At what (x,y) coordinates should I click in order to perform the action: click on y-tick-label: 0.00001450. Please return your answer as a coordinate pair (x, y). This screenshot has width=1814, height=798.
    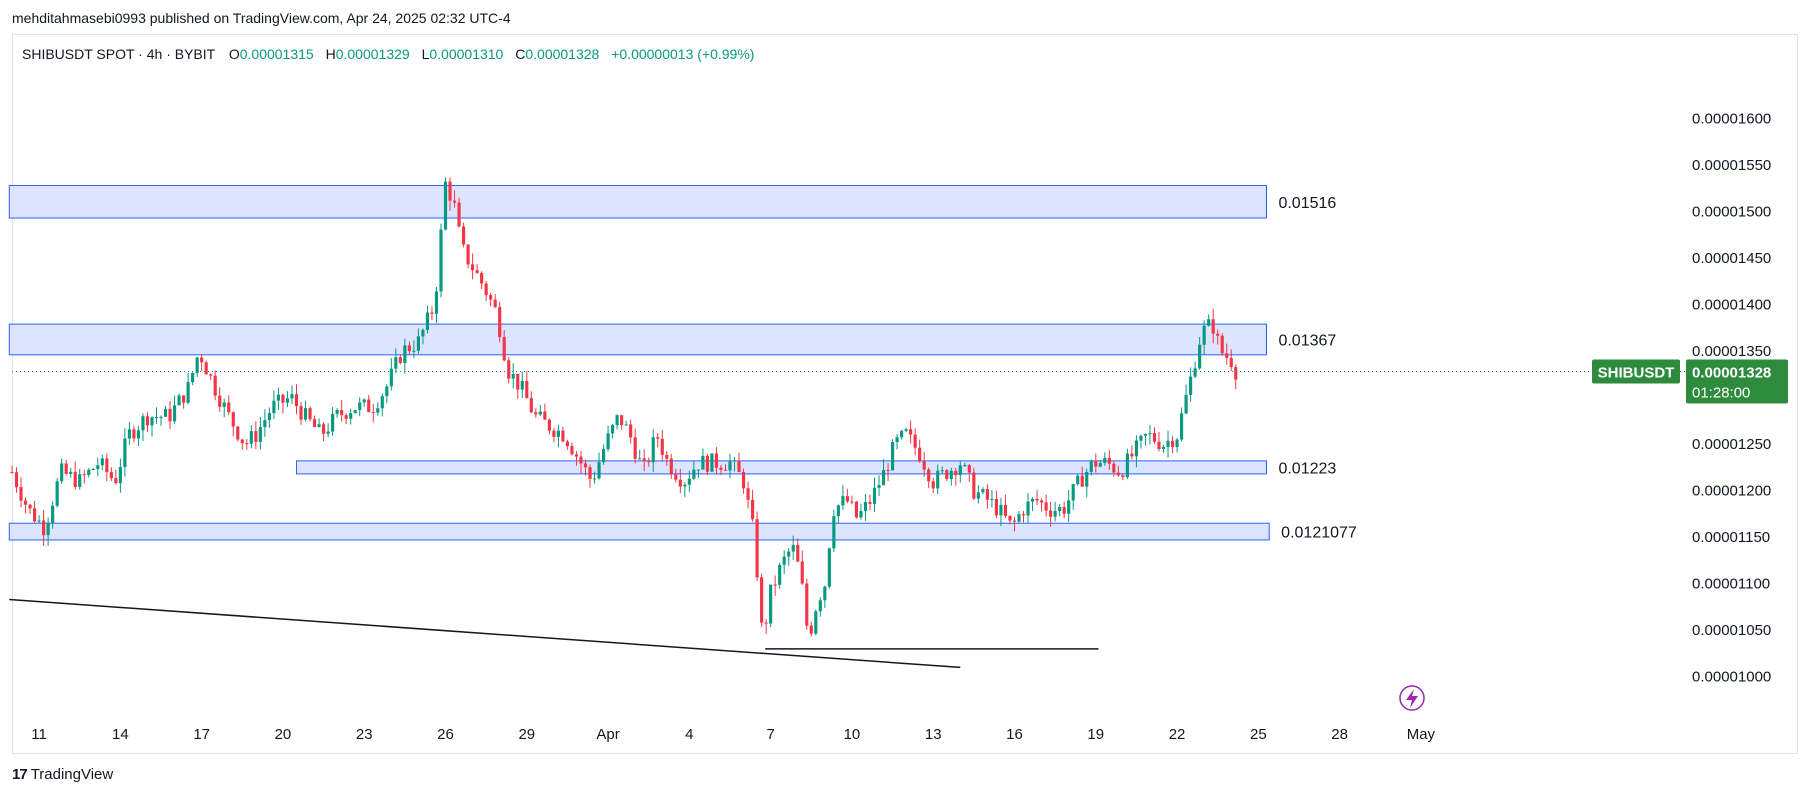
    Looking at the image, I should click on (1731, 258).